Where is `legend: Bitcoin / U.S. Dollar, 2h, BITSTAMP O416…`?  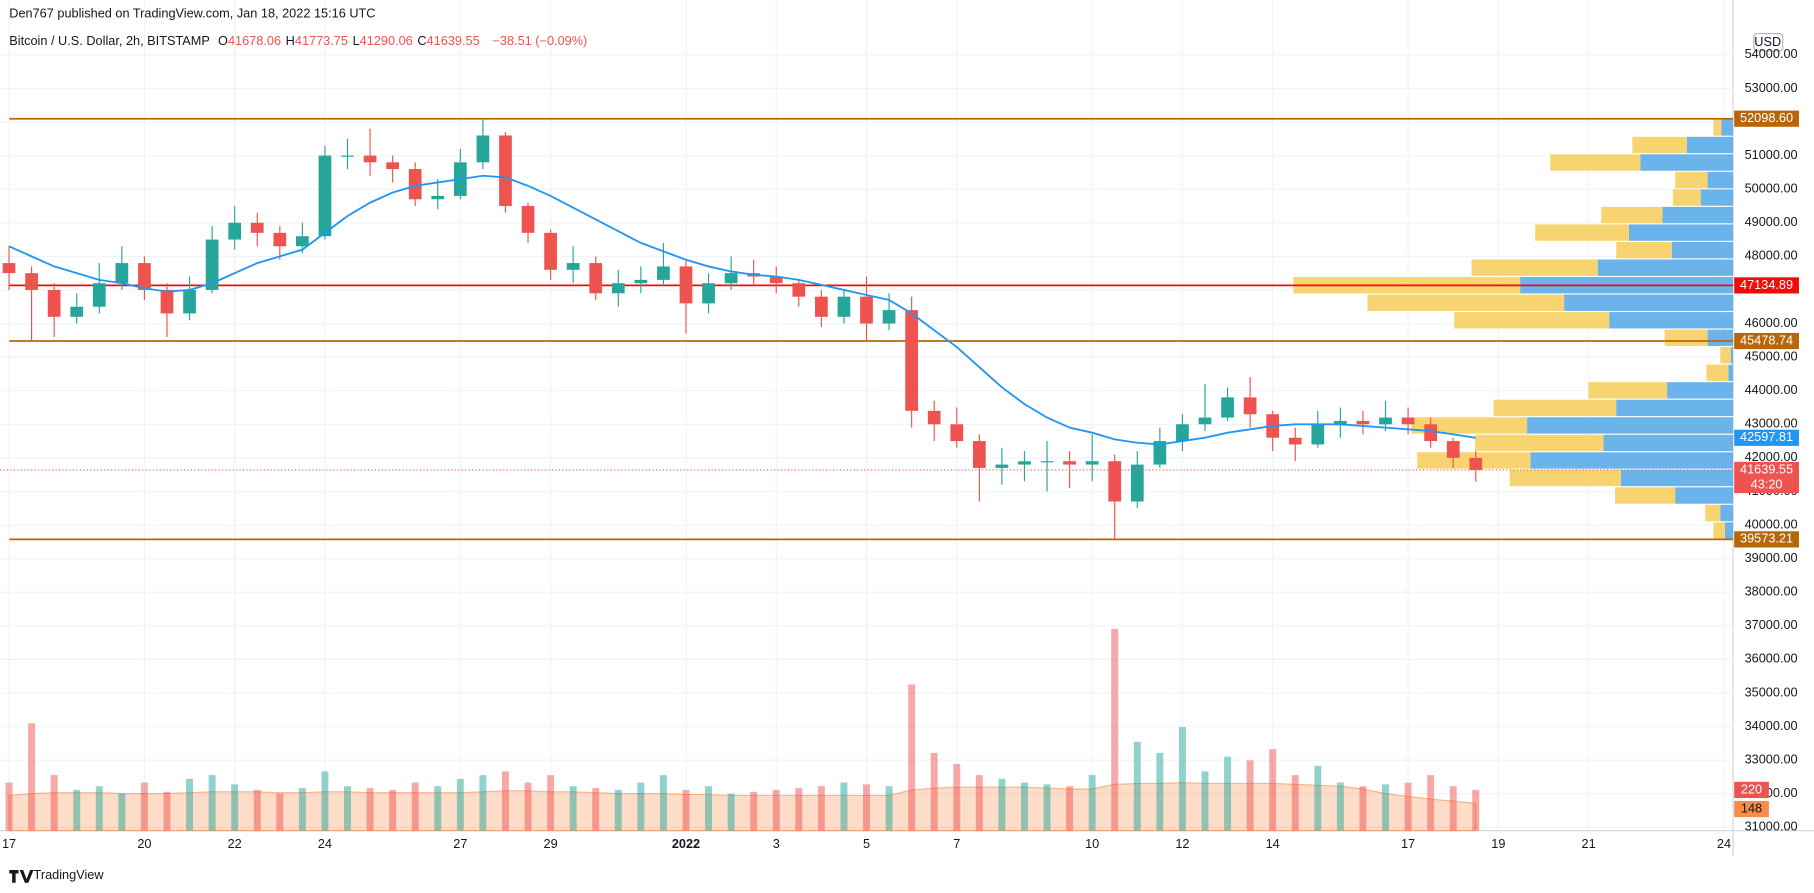
legend: Bitcoin / U.S. Dollar, 2h, BITSTAMP O416… is located at coordinates (300, 42).